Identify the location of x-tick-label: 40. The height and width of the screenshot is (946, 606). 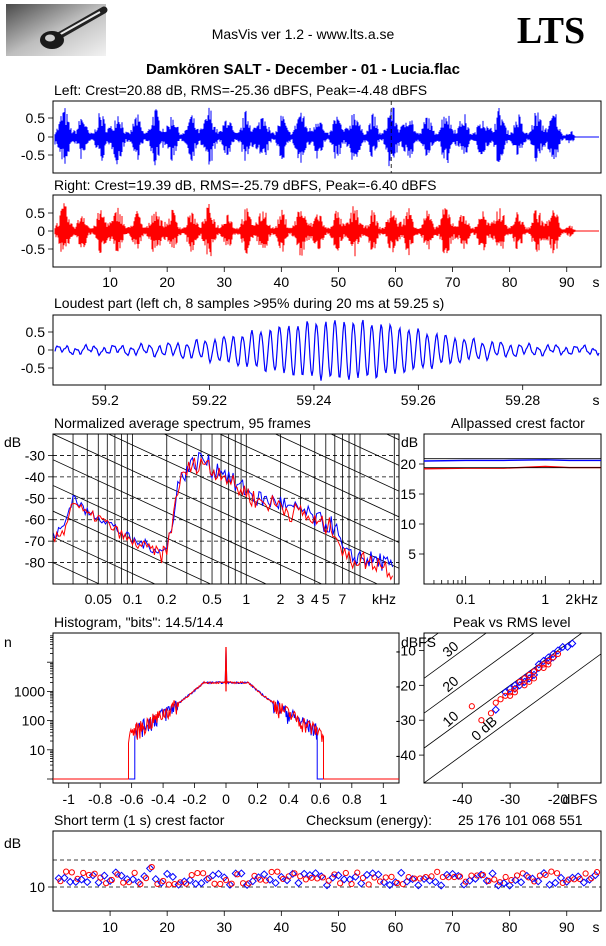
(282, 927).